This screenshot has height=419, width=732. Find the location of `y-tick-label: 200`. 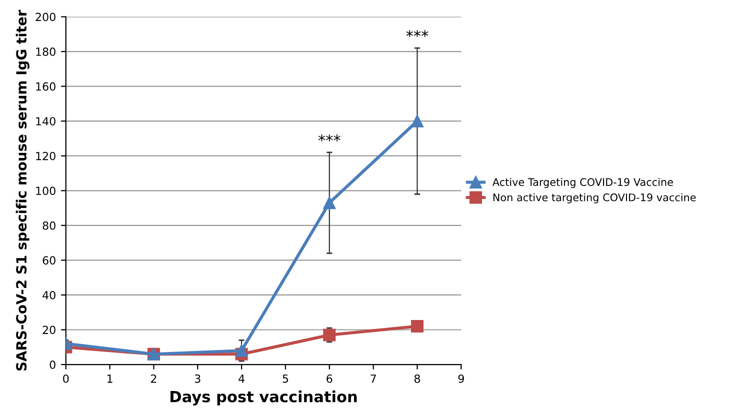

y-tick-label: 200 is located at coordinates (46, 17).